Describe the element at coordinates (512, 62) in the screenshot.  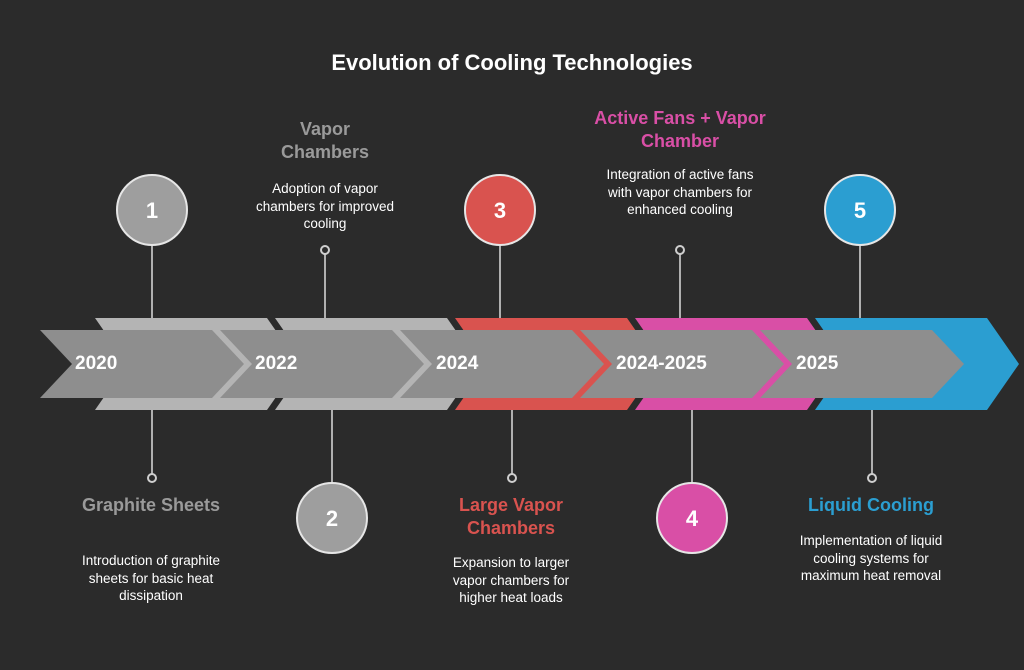
I see `diagram-title: Evolution of Cooling Technologies` at that location.